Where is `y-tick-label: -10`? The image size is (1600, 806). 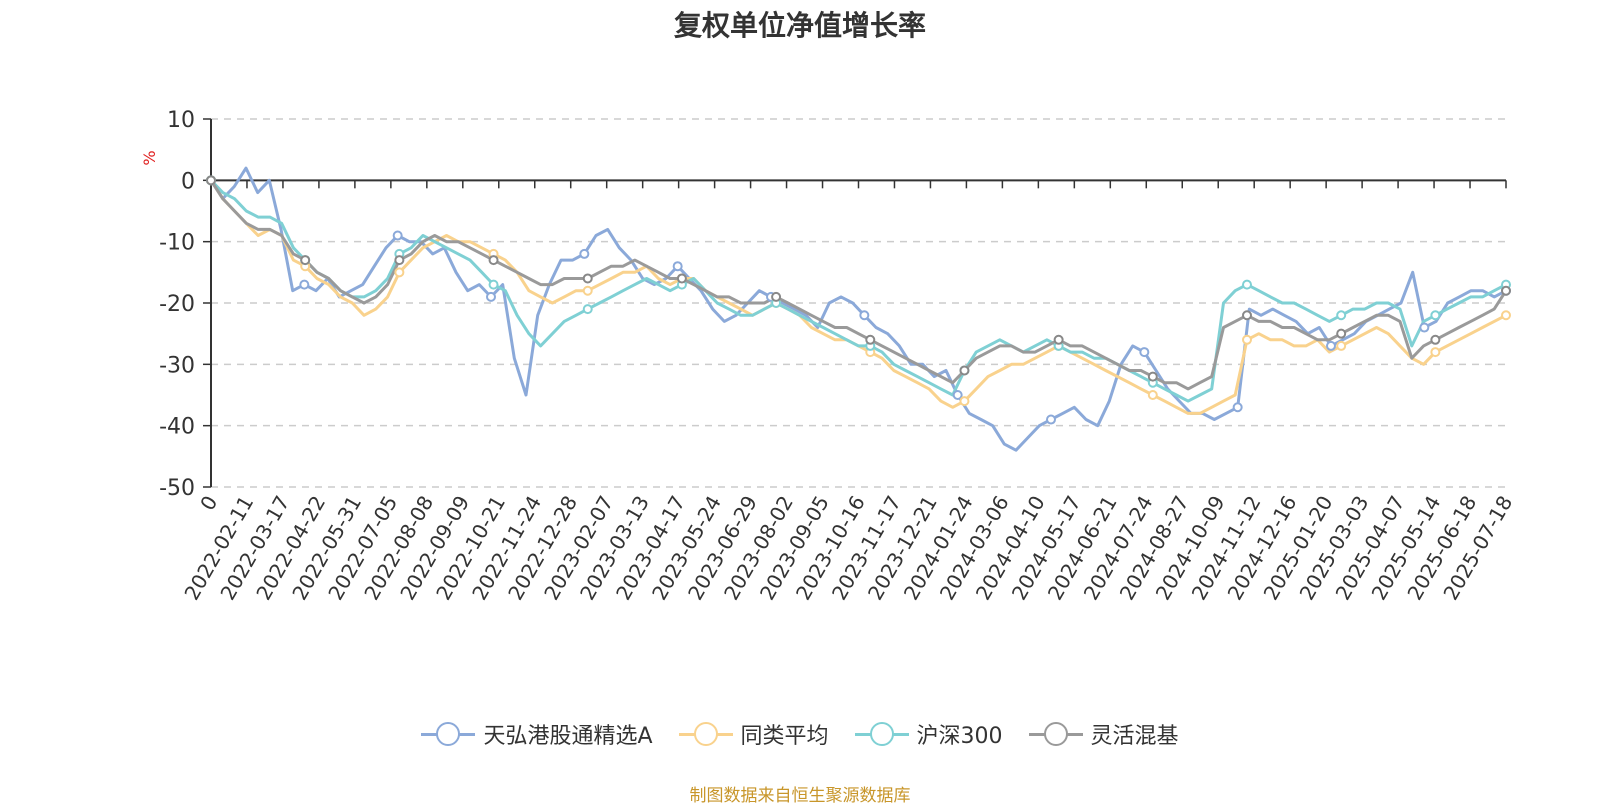
y-tick-label: -10 is located at coordinates (177, 243).